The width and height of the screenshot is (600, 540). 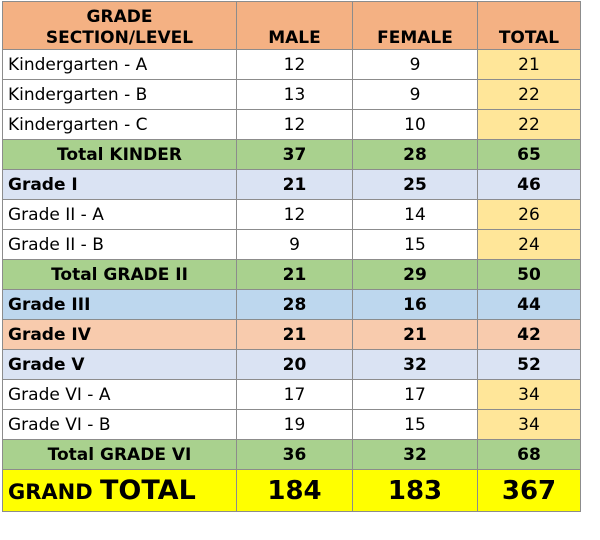 I want to click on male-count: 28, so click(x=294, y=304).